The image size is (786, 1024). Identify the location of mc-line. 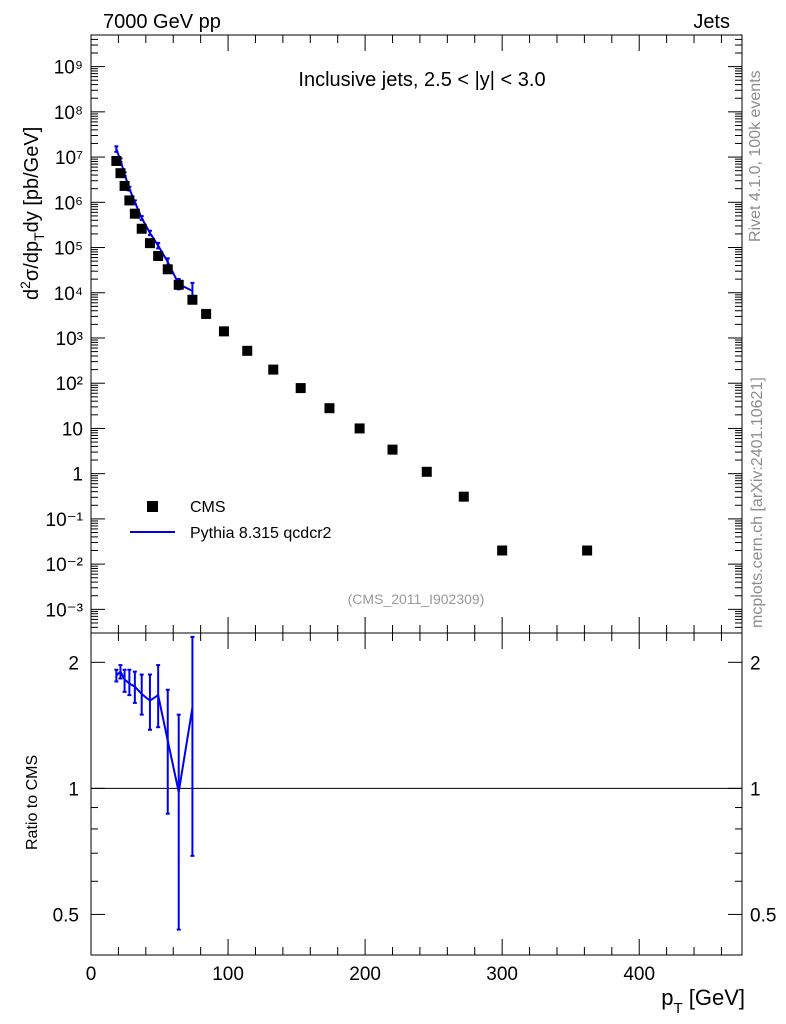
(154, 220).